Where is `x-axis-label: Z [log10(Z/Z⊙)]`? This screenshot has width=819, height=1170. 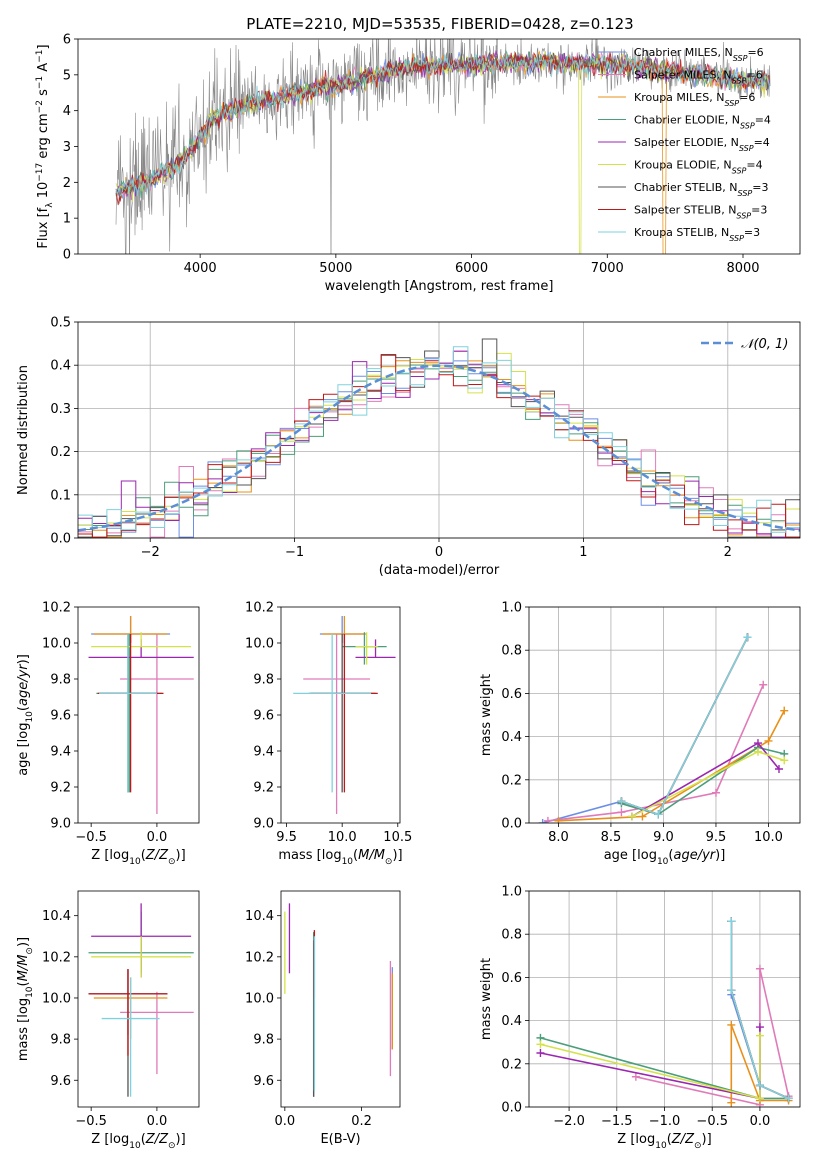 x-axis-label: Z [log10(Z/Z⊙)] is located at coordinates (664, 1141).